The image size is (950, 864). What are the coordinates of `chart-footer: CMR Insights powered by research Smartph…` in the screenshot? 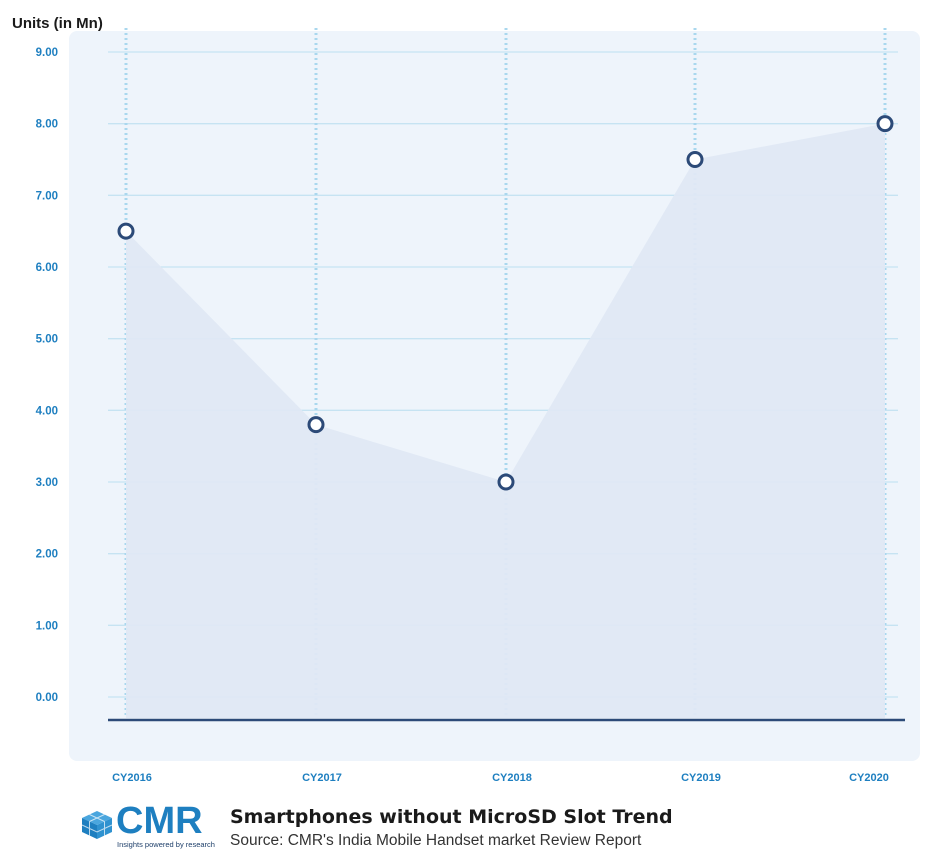 It's located at (510, 830).